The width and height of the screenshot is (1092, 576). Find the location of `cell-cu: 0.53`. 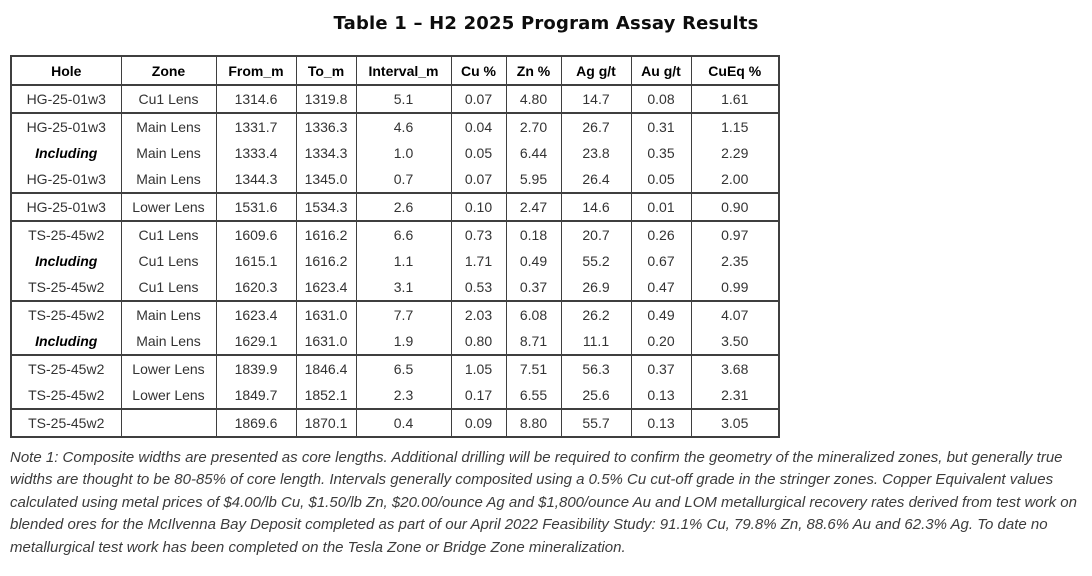

cell-cu: 0.53 is located at coordinates (478, 287).